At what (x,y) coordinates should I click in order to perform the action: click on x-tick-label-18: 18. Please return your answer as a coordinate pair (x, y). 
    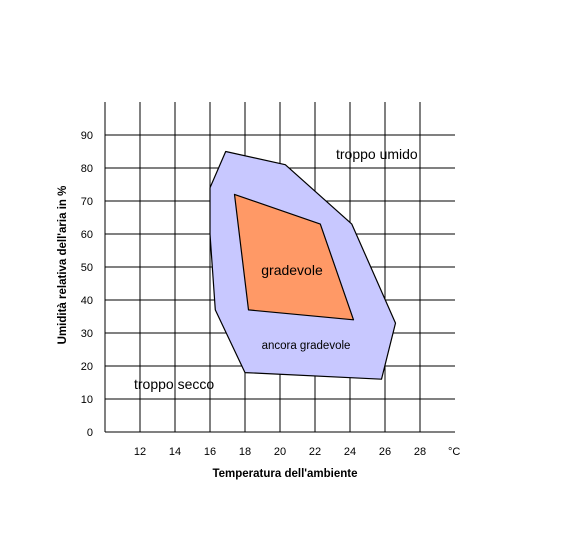
    Looking at the image, I should click on (245, 452).